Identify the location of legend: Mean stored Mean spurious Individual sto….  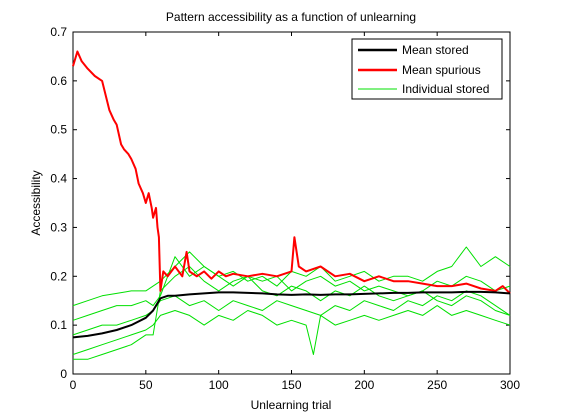
(427, 69).